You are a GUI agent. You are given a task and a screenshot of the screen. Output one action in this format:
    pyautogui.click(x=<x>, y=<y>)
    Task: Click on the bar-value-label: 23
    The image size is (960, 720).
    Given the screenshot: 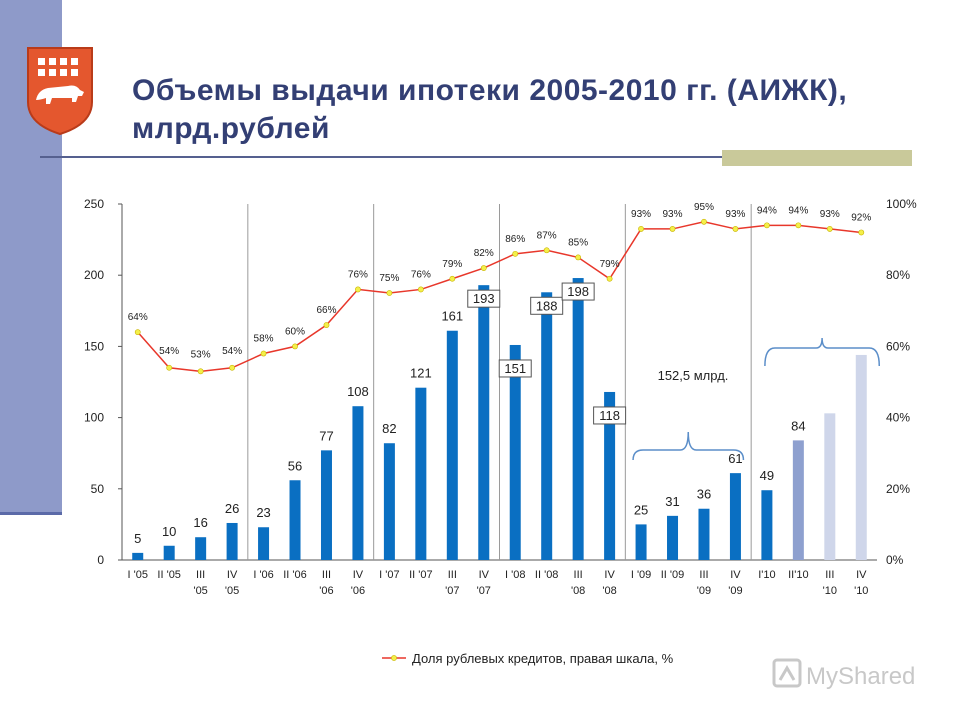 What is the action you would take?
    pyautogui.click(x=263, y=512)
    